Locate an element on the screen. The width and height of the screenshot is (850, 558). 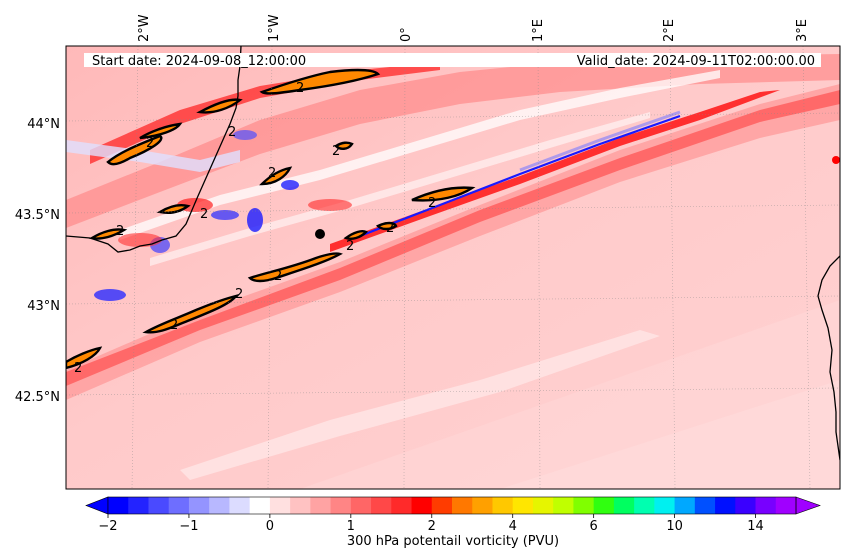
lon-tick-2e: 2°E is located at coordinates (669, 30).